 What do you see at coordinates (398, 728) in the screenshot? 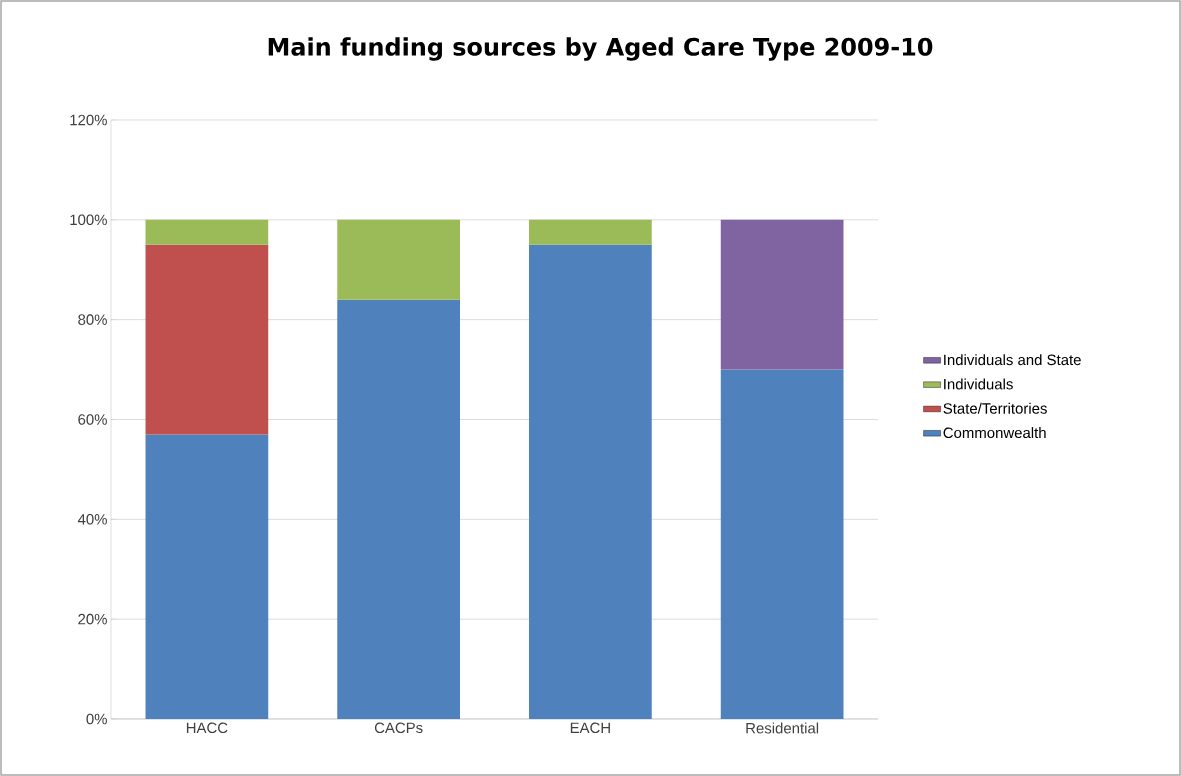
I see `x-tick-label: CACPs` at bounding box center [398, 728].